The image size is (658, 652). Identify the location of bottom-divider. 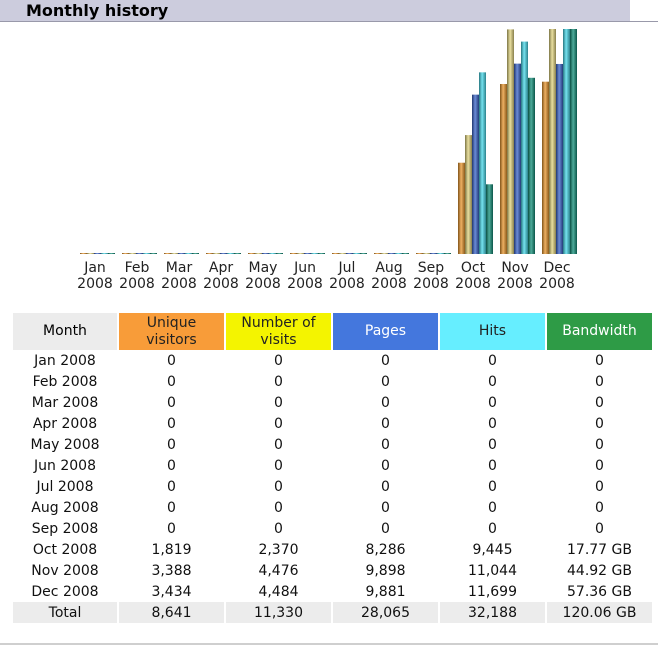
(329, 644).